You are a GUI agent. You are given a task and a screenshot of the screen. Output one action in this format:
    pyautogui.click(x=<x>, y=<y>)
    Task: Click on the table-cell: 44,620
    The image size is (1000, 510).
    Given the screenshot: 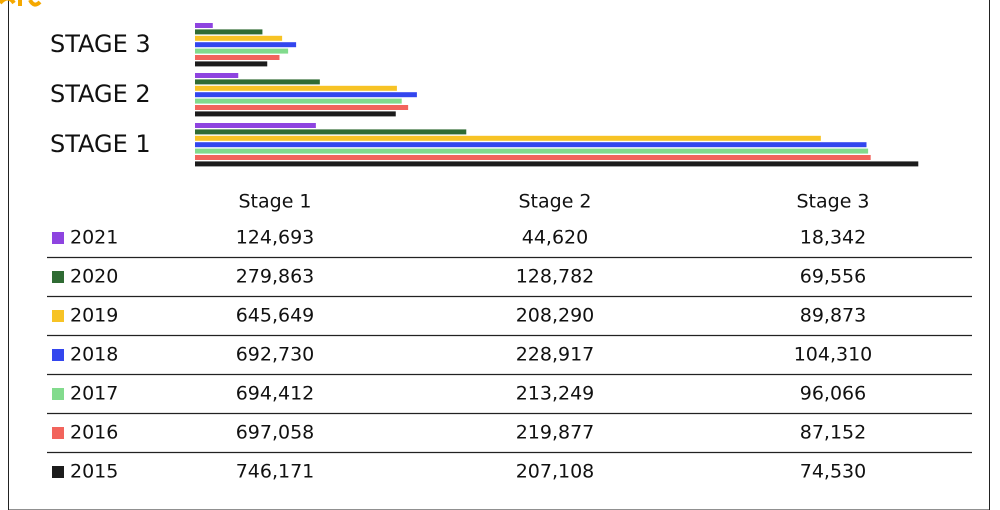 What is the action you would take?
    pyautogui.click(x=555, y=238)
    